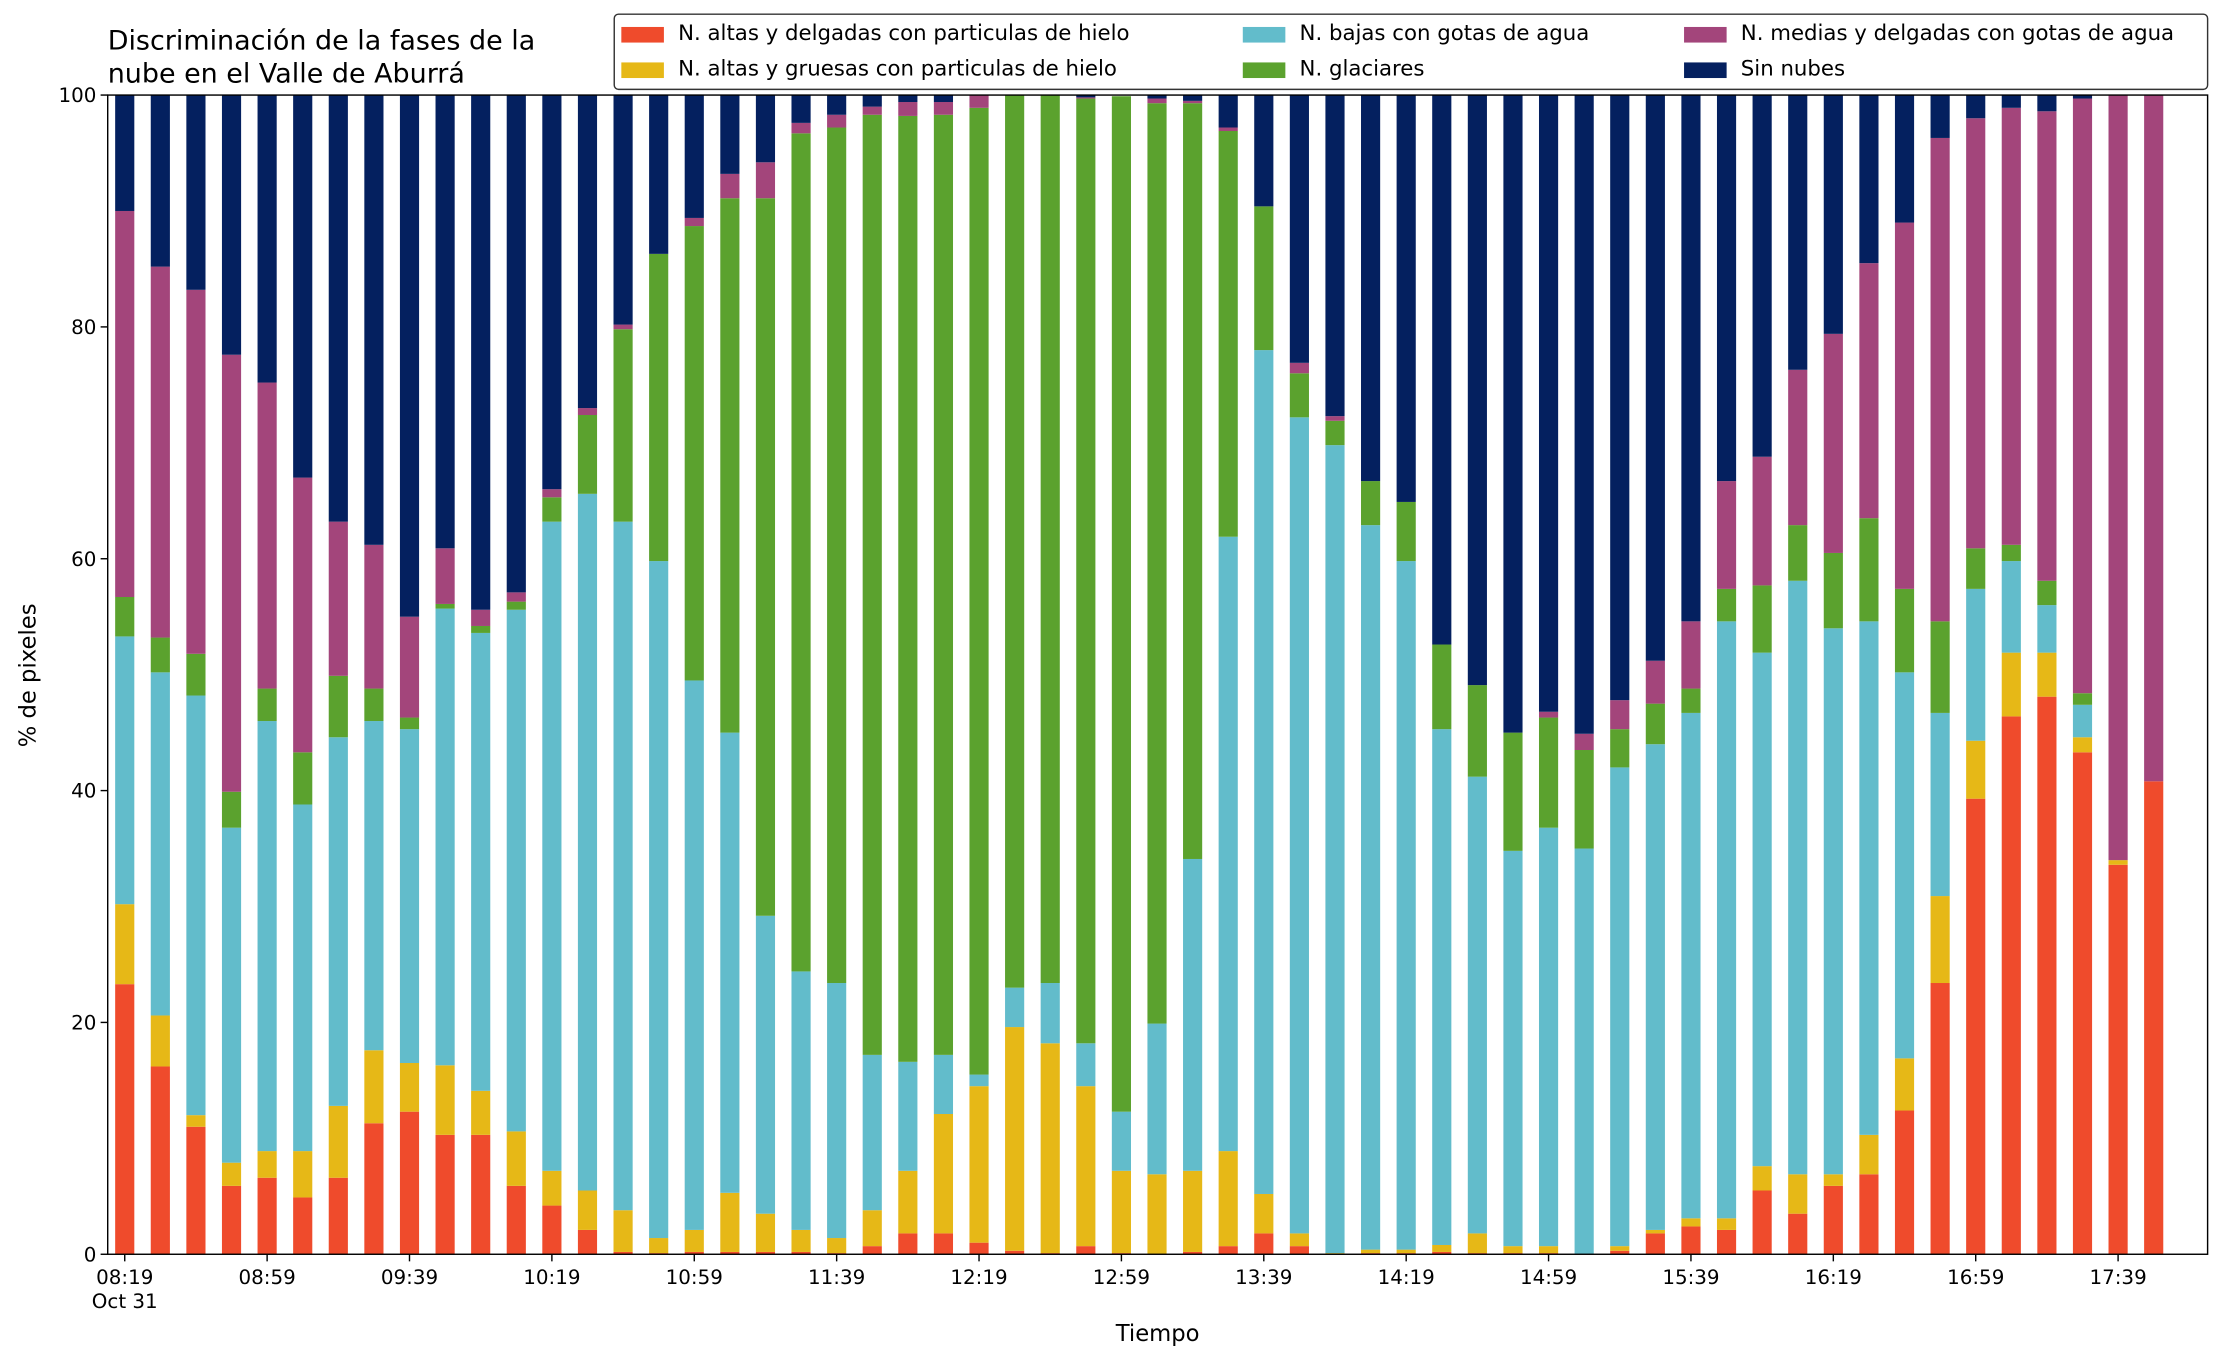 The image size is (2216, 1355). Describe the element at coordinates (83, 791) in the screenshot. I see `y-tick-label: 40` at that location.